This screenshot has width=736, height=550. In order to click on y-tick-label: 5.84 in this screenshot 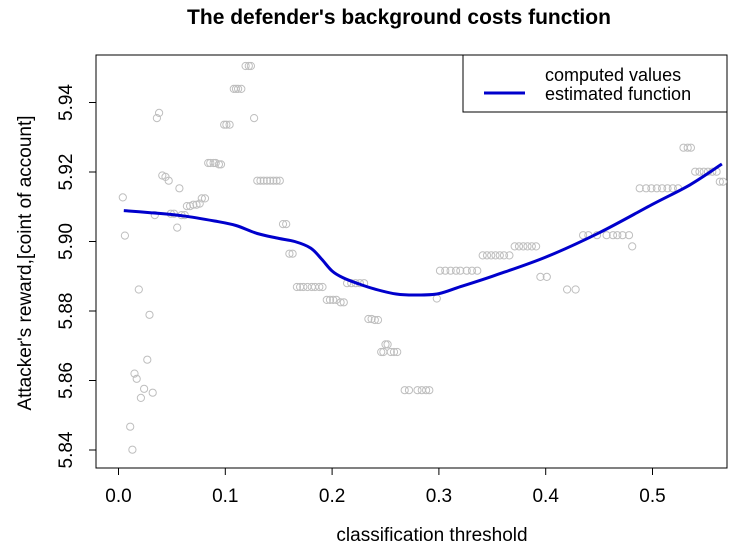, I will do `click(66, 449)`.